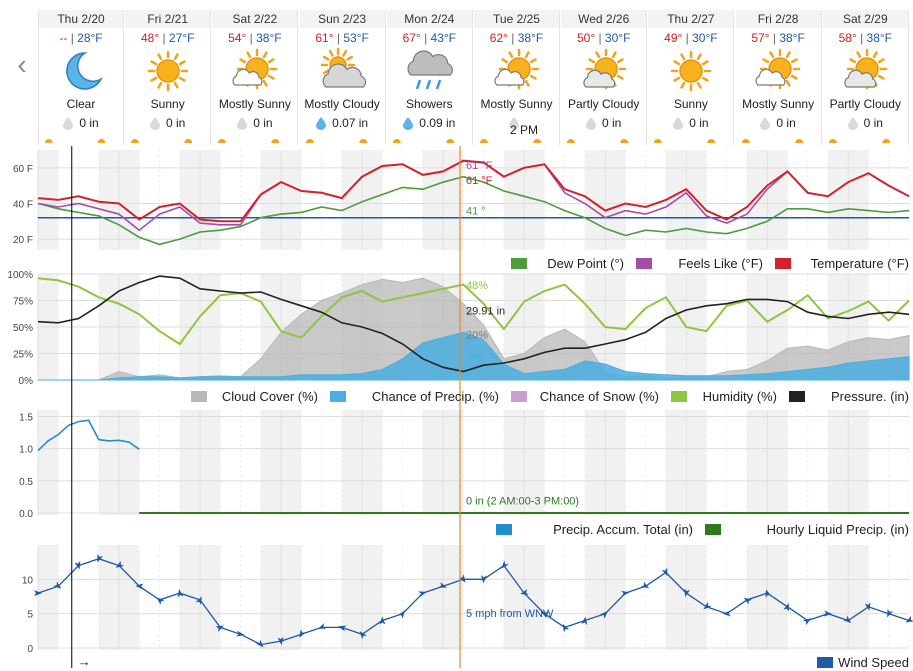 The width and height of the screenshot is (913, 671). Describe the element at coordinates (342, 104) in the screenshot. I see `condition-label: Mostly Cloudy` at that location.